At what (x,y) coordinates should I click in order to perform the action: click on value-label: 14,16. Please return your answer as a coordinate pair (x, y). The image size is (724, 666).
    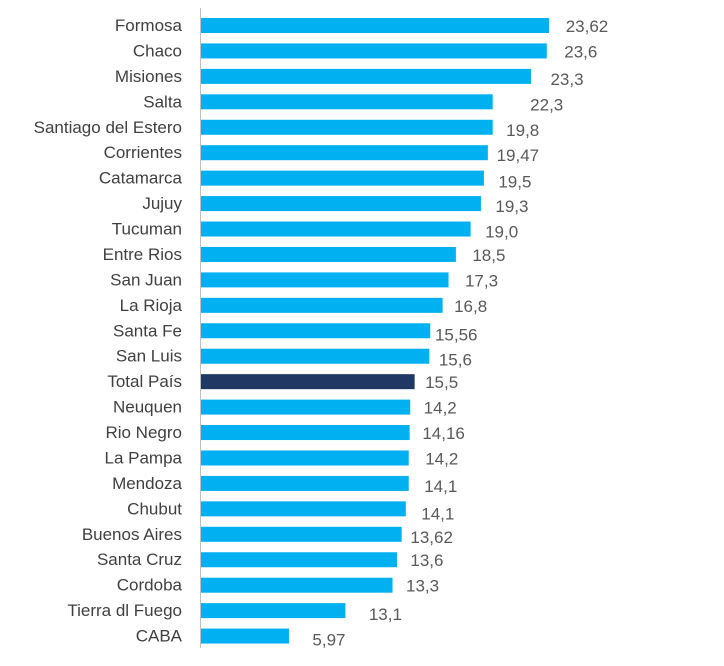
    Looking at the image, I should click on (443, 433).